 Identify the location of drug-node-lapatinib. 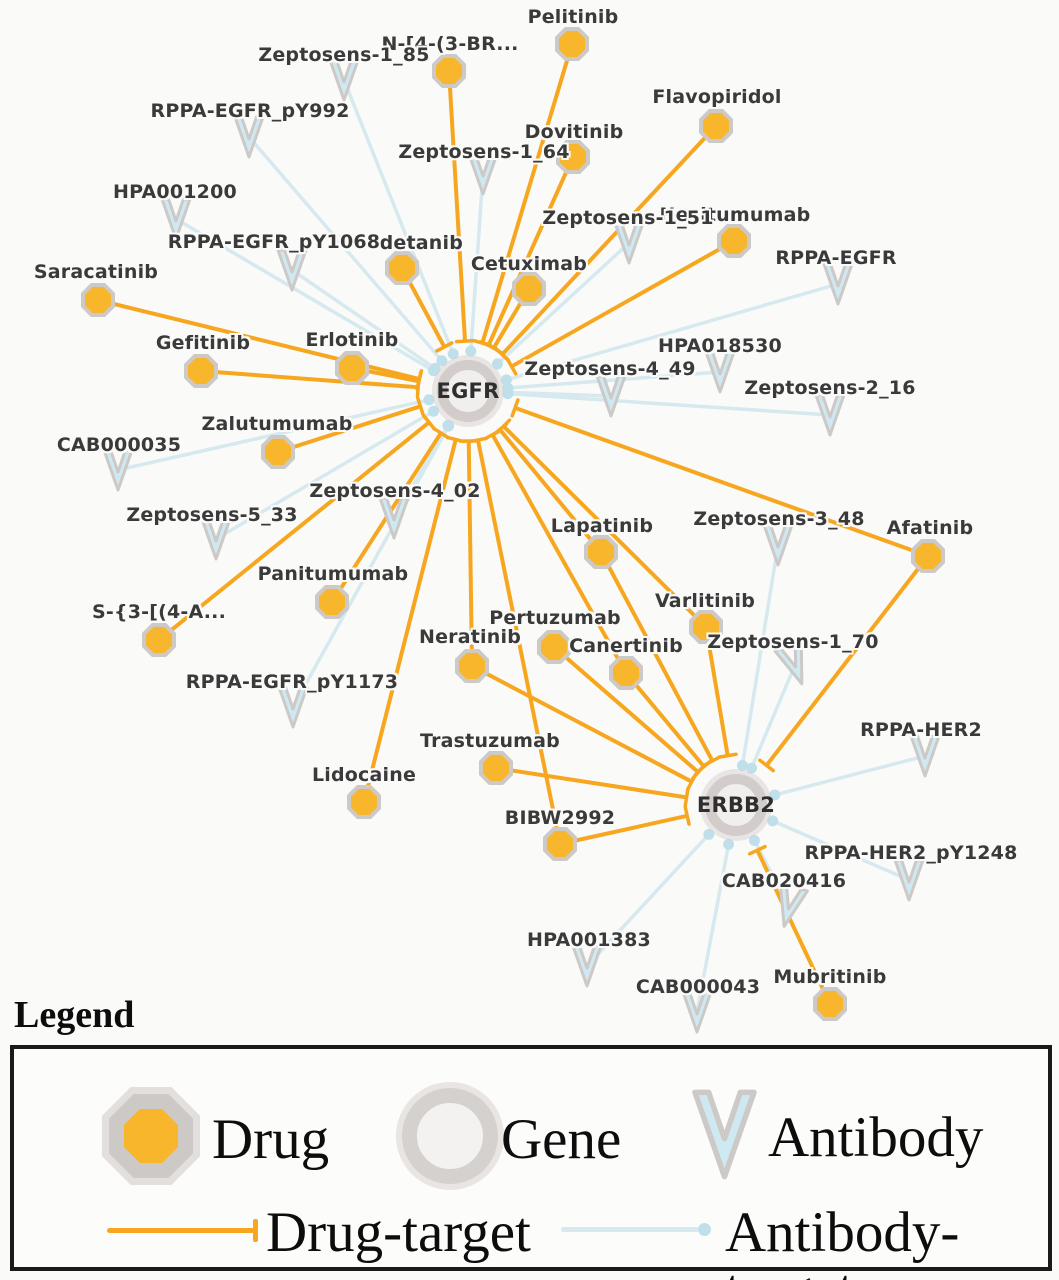
(601, 552).